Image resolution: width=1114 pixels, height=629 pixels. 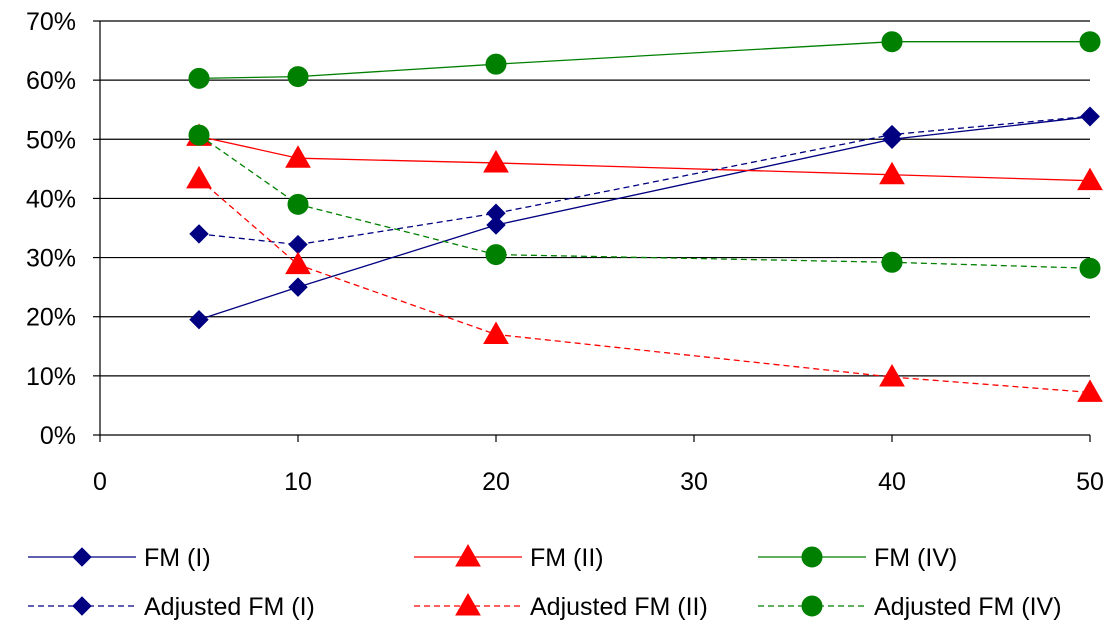 What do you see at coordinates (51, 199) in the screenshot?
I see `y-tick-label: 40%` at bounding box center [51, 199].